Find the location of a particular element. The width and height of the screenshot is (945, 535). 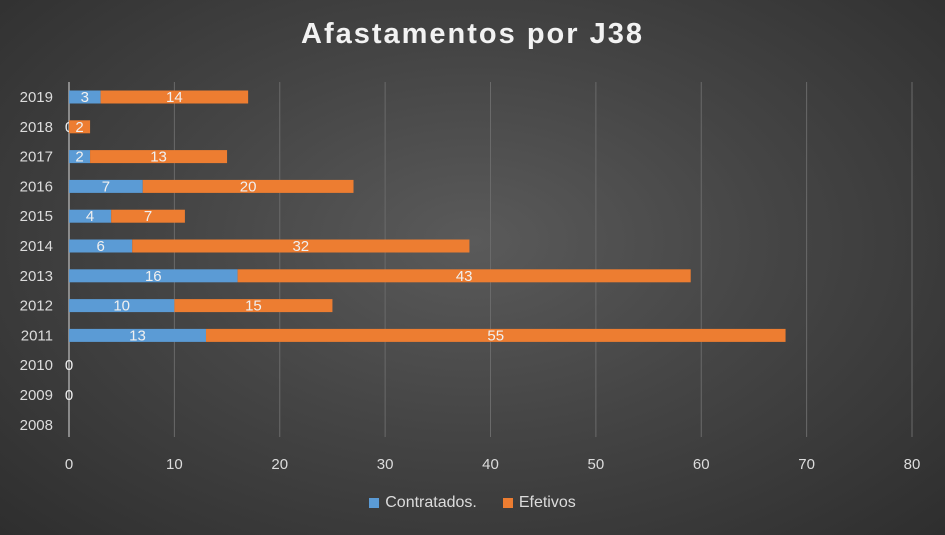

data-label: 3 is located at coordinates (85, 97).